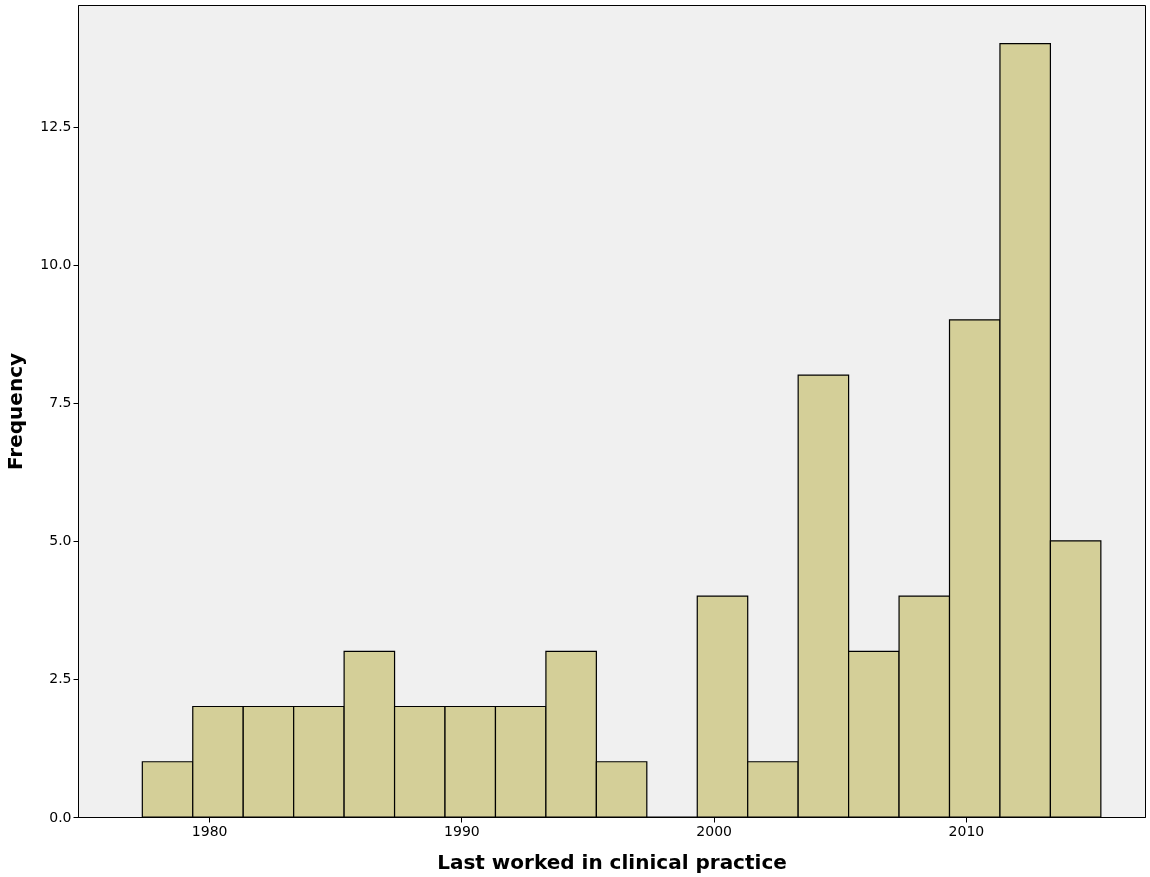  Describe the element at coordinates (60, 540) in the screenshot. I see `y-tick-label: 5.0` at that location.